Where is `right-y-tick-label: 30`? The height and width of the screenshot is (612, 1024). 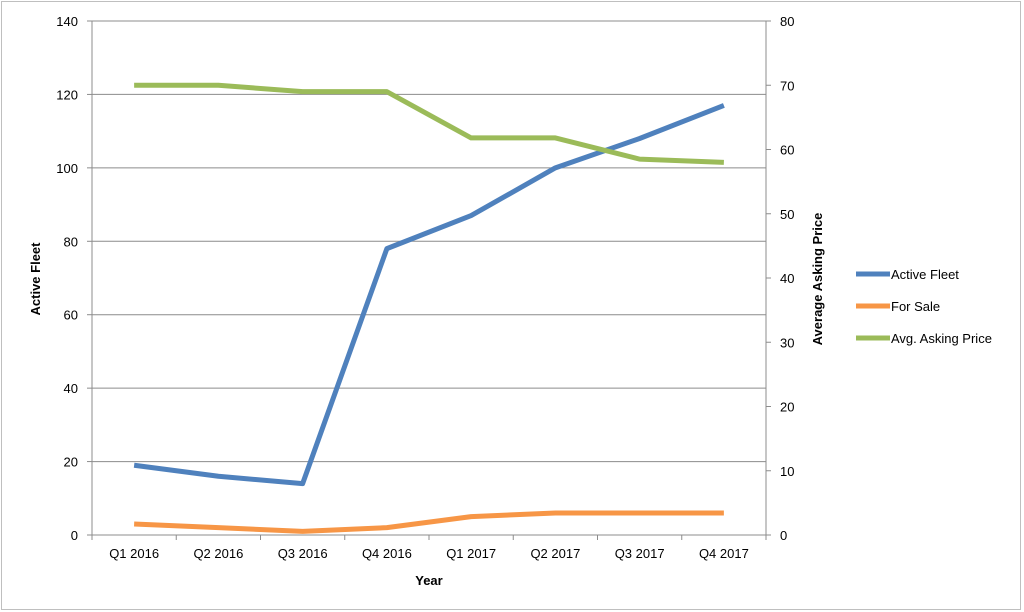
right-y-tick-label: 30 is located at coordinates (787, 342).